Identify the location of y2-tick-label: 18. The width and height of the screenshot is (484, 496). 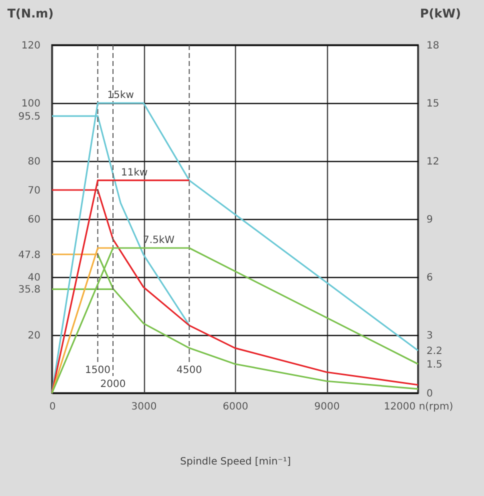
(433, 46).